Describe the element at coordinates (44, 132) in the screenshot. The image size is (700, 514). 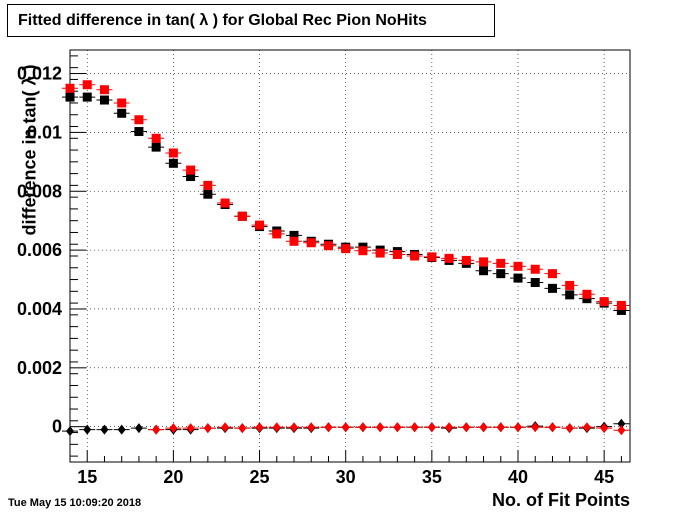
I see `y-tick-label: 0.01` at that location.